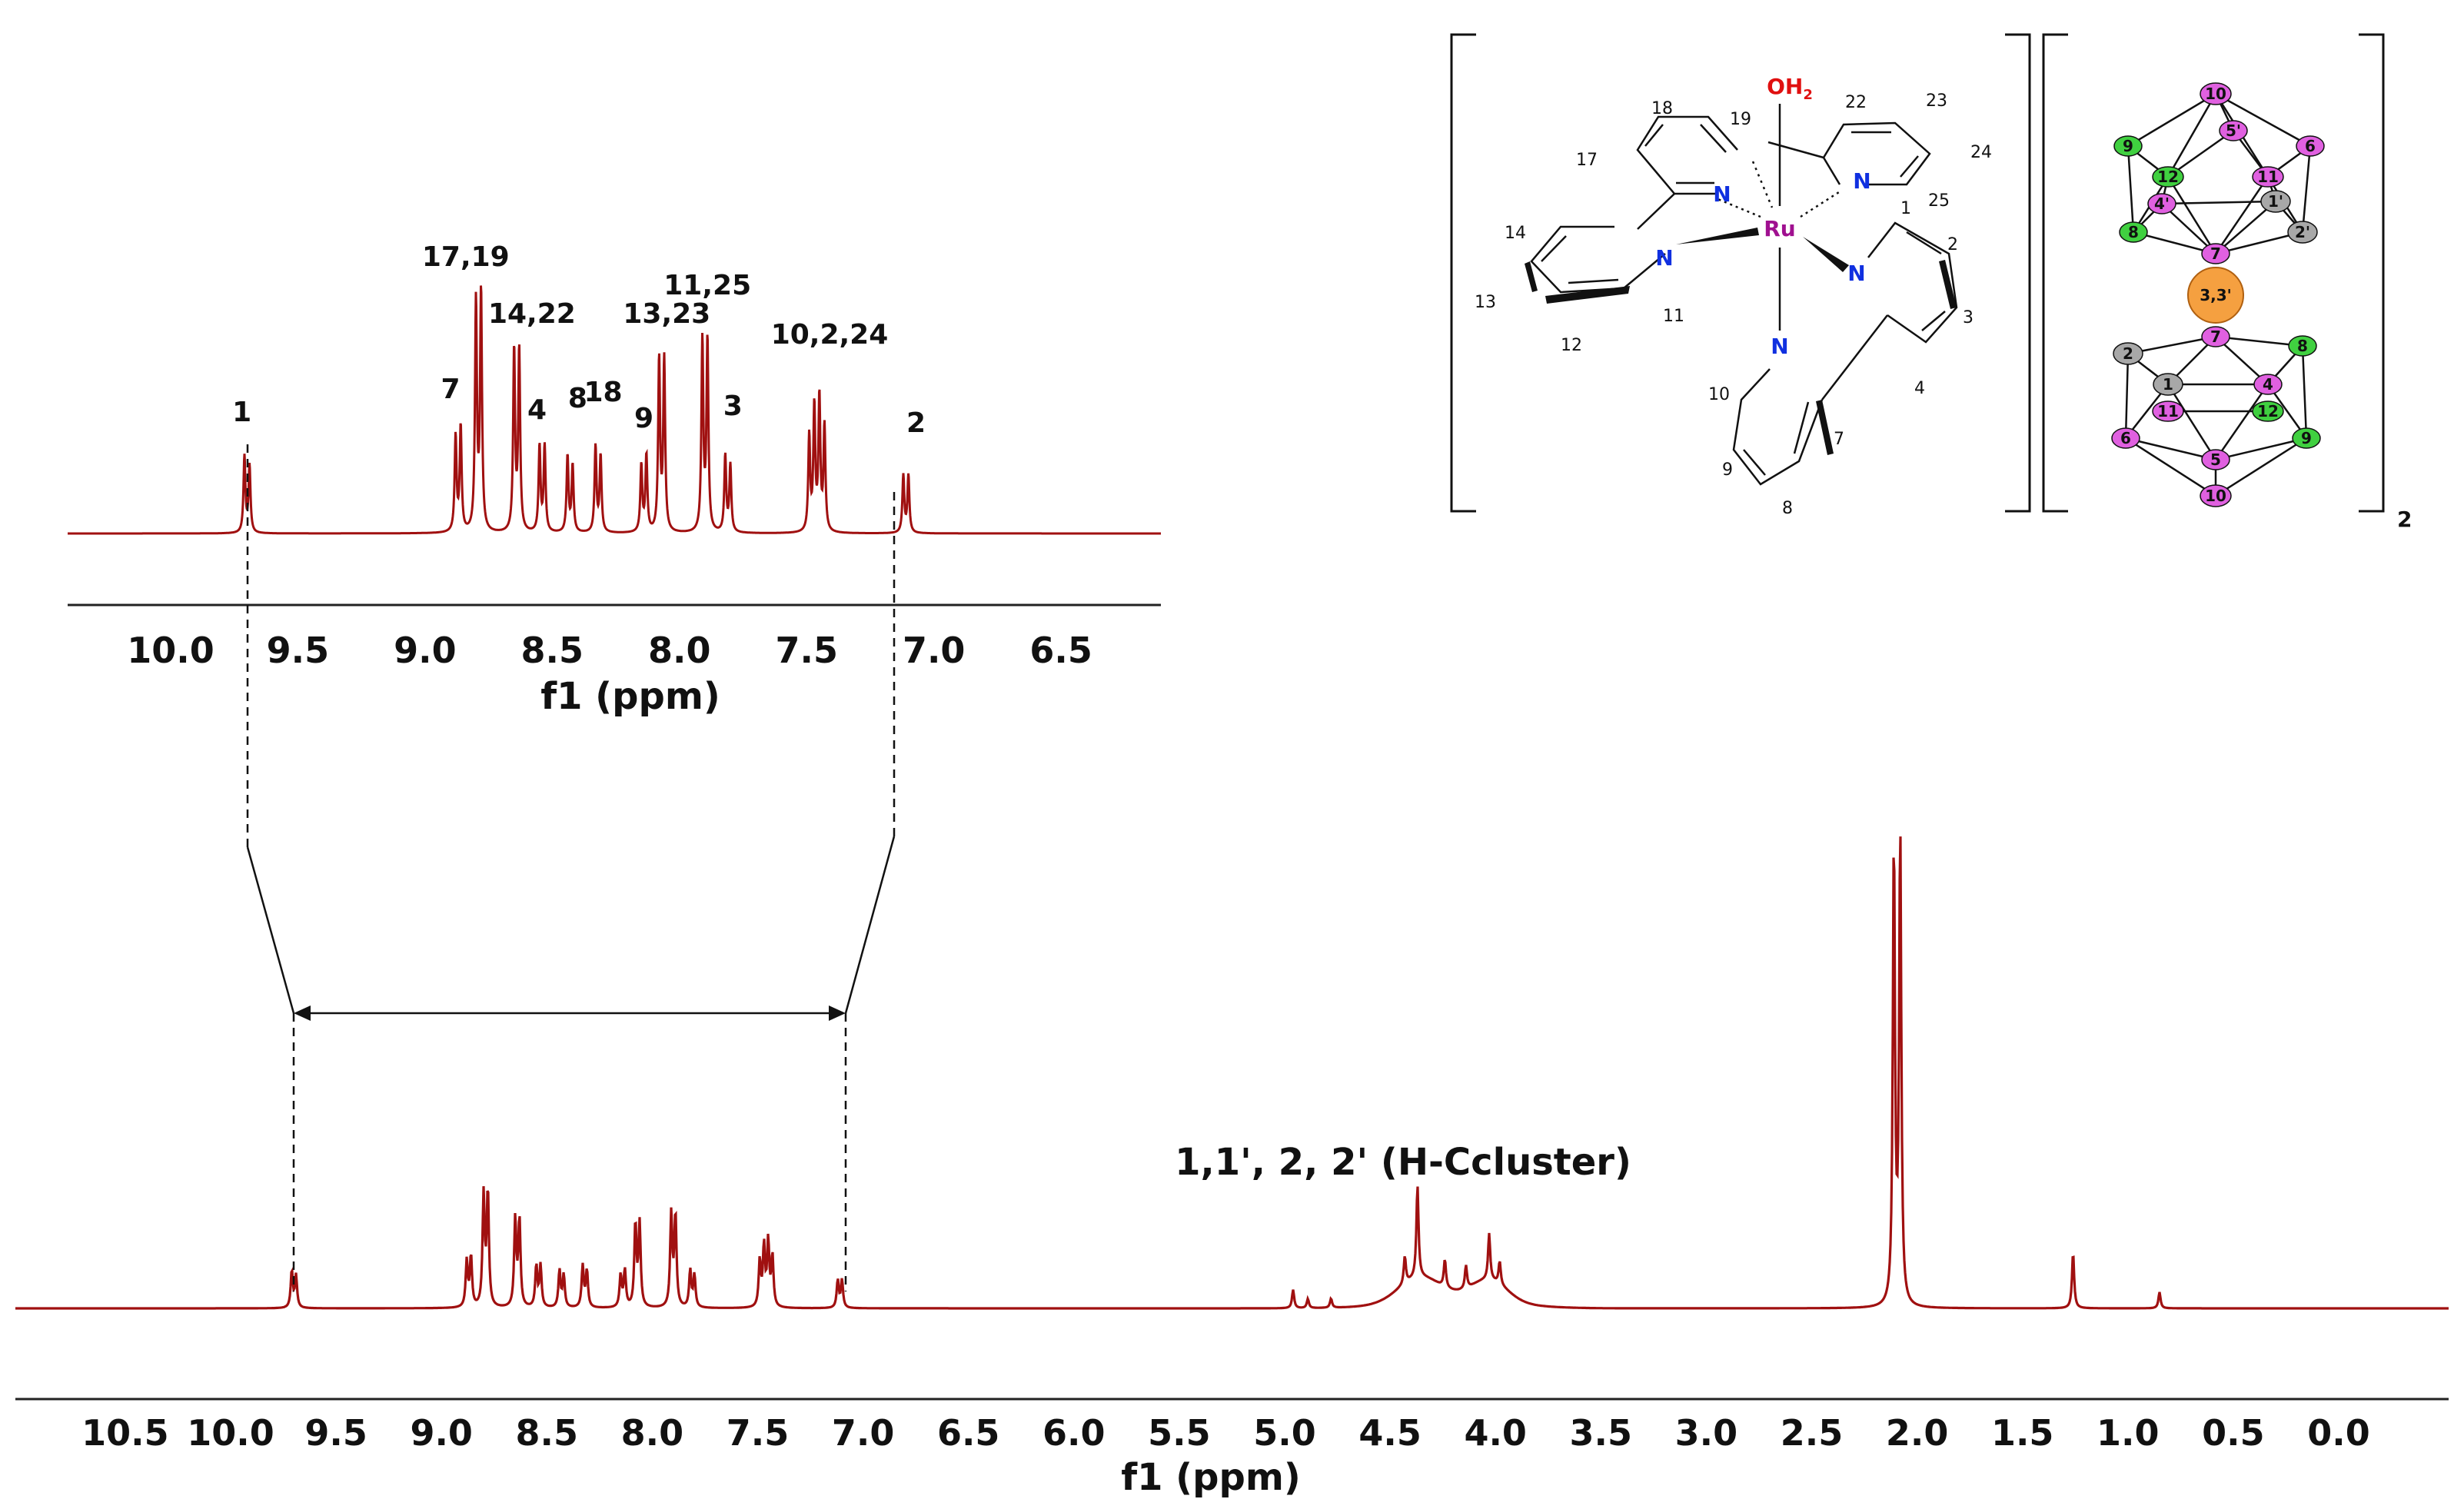  Describe the element at coordinates (2233, 1433) in the screenshot. I see `main-tick-label: 0.5` at that location.